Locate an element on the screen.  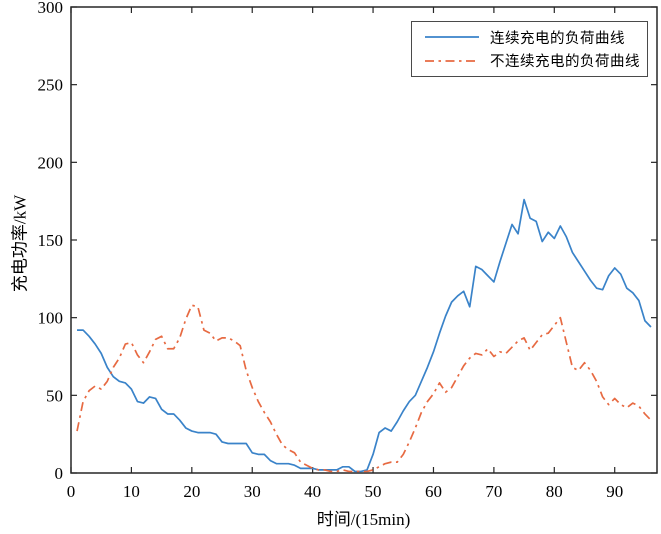
x-tick-label: 50 is located at coordinates (373, 491).